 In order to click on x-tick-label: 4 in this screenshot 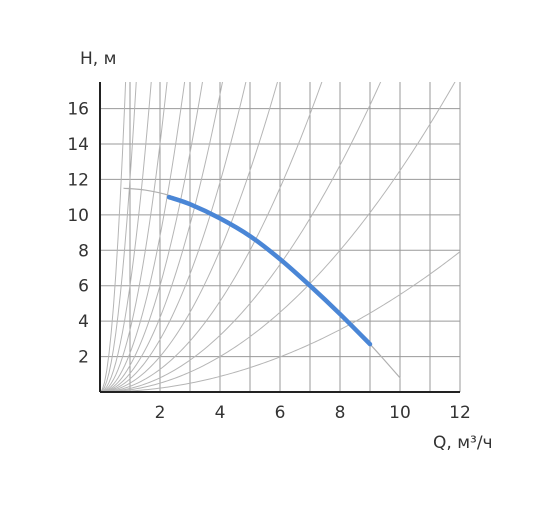, I will do `click(220, 413)`.